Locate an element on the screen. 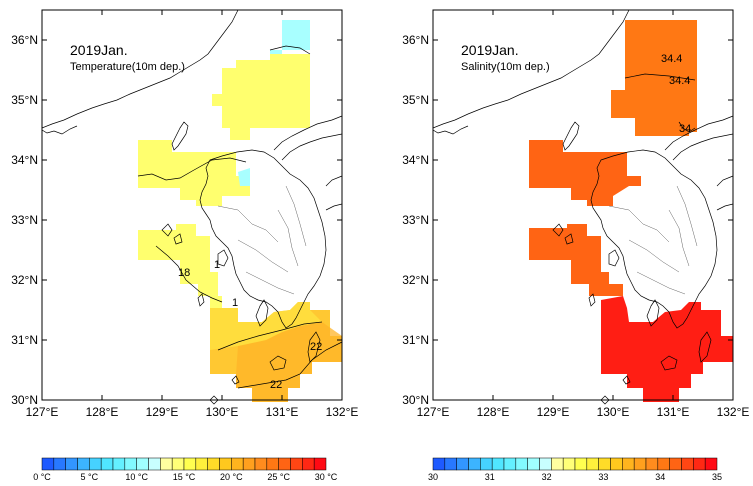  temp-lat-label: 34°N is located at coordinates (24, 160).